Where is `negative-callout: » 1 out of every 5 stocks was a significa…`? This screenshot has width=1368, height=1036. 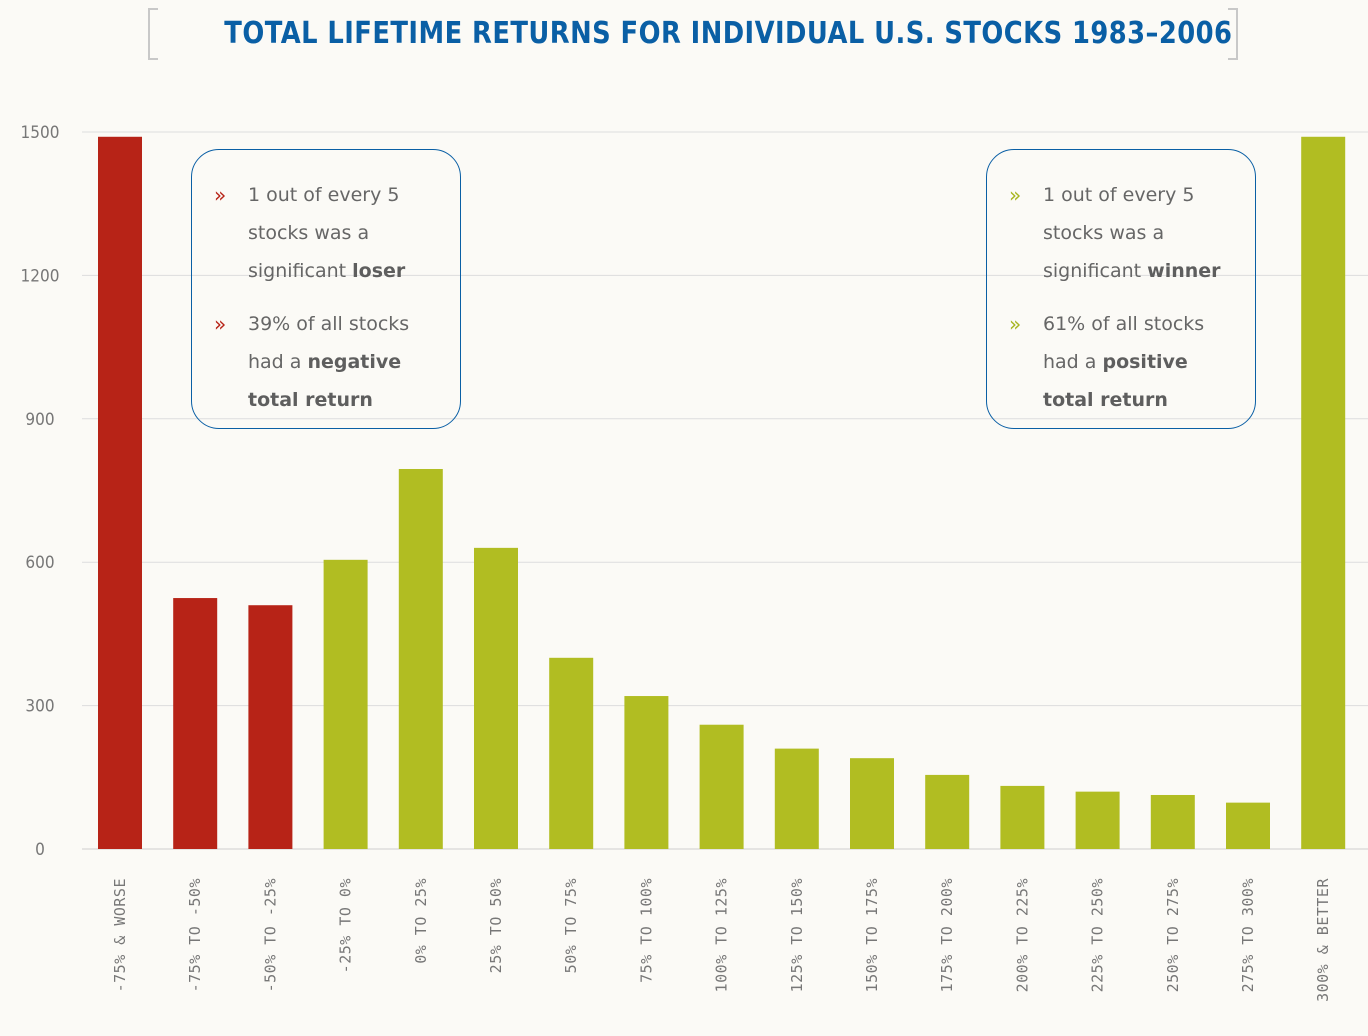 negative-callout: » 1 out of every 5 stocks was a significa… is located at coordinates (326, 289).